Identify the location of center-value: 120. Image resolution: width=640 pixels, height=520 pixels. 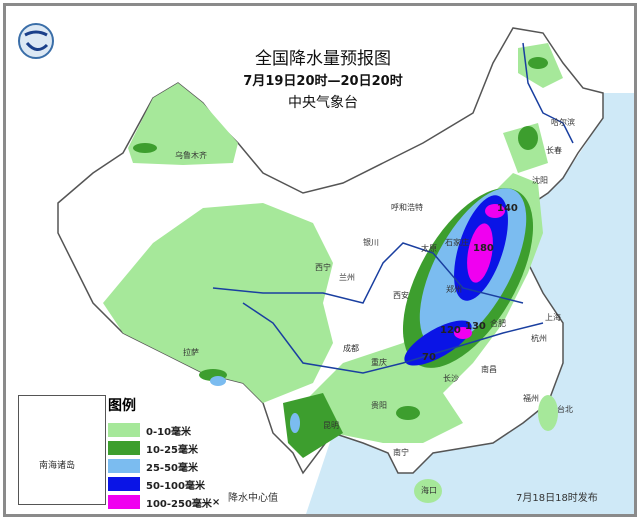
(450, 330).